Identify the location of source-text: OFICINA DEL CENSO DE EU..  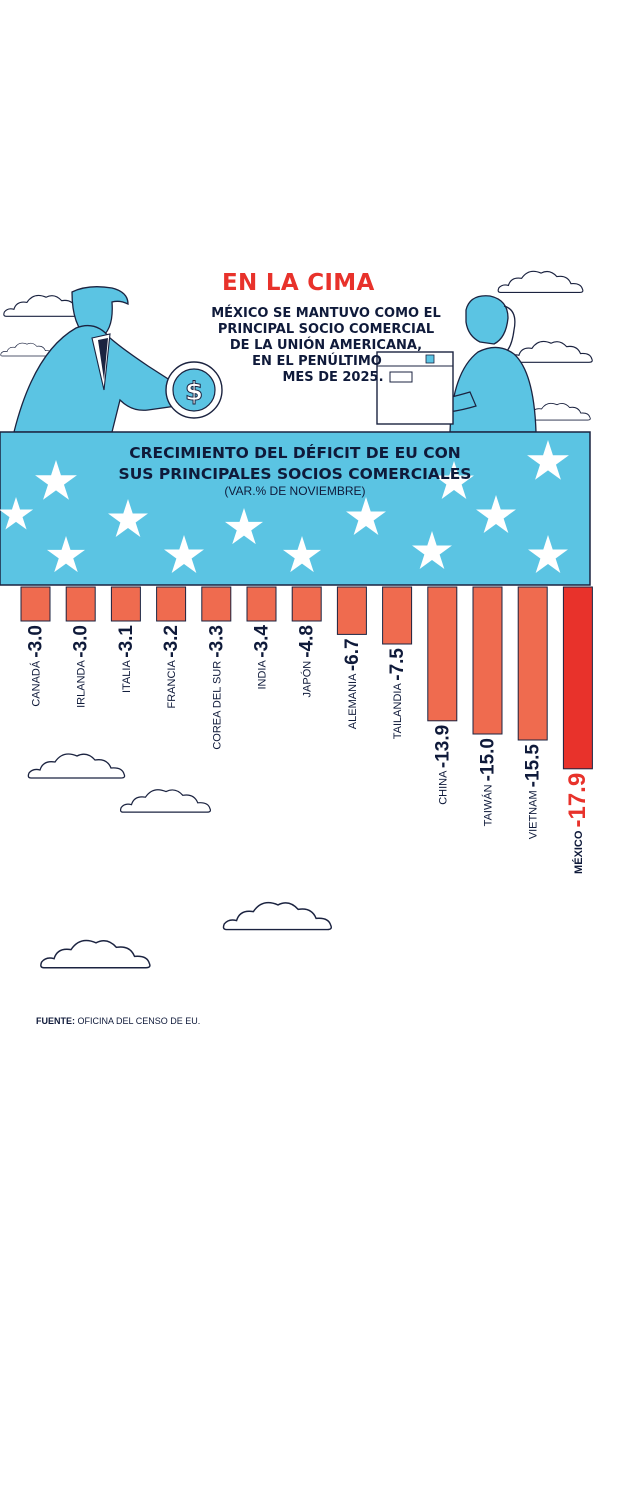
(139, 1021).